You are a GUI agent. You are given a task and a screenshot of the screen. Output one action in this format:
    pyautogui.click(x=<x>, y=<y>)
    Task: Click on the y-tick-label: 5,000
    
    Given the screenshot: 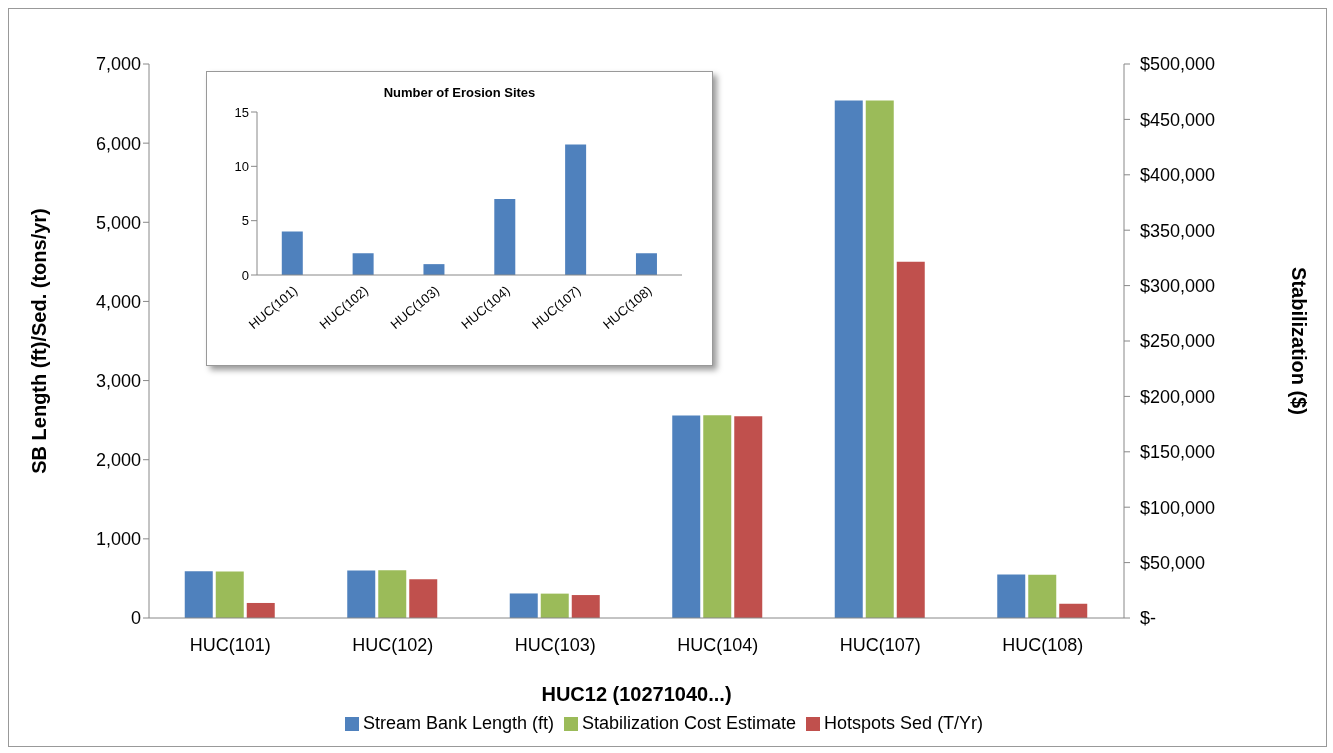 What is the action you would take?
    pyautogui.click(x=118, y=222)
    